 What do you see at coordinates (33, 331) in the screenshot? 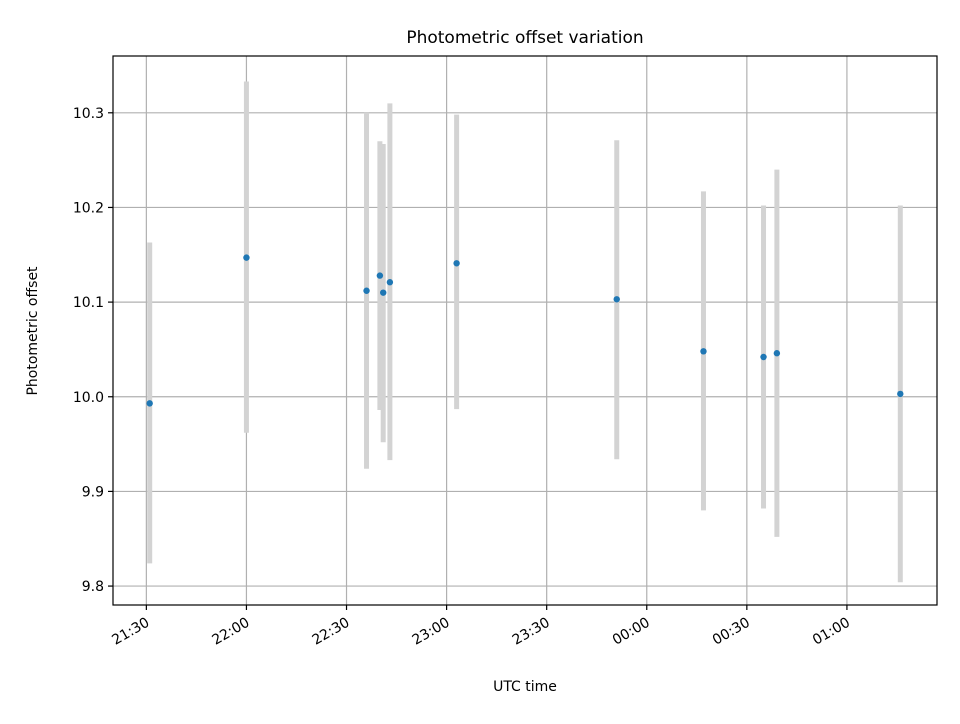
I see `y-axis-label: Photometric offset` at bounding box center [33, 331].